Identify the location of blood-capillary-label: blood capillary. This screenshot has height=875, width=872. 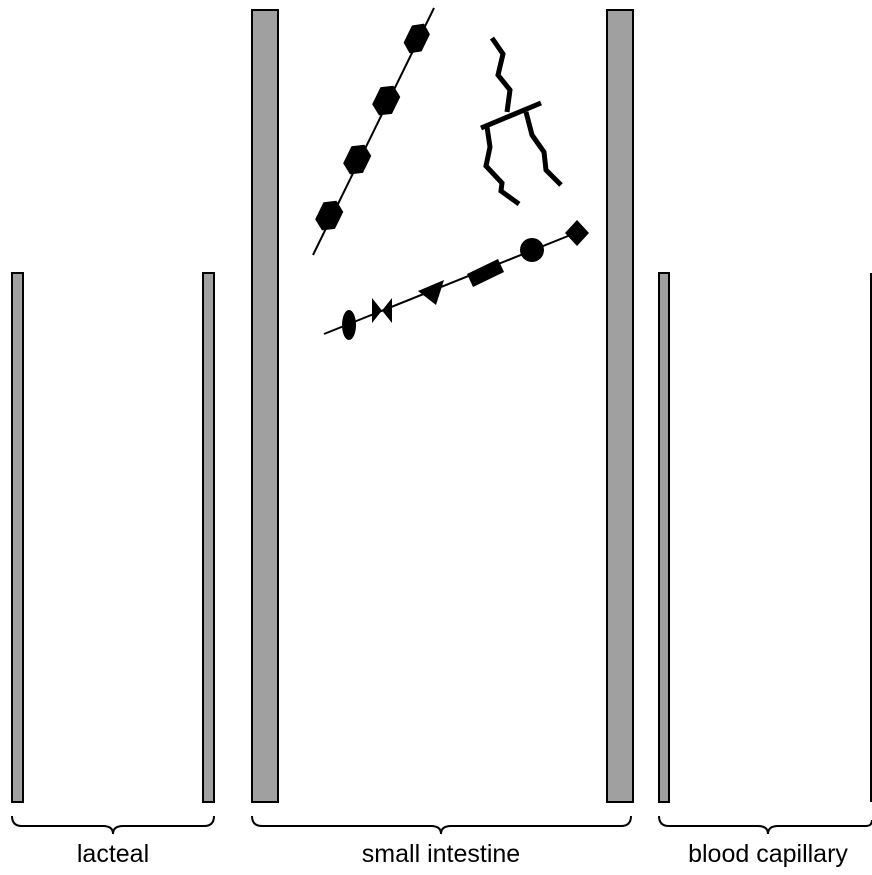
(768, 854).